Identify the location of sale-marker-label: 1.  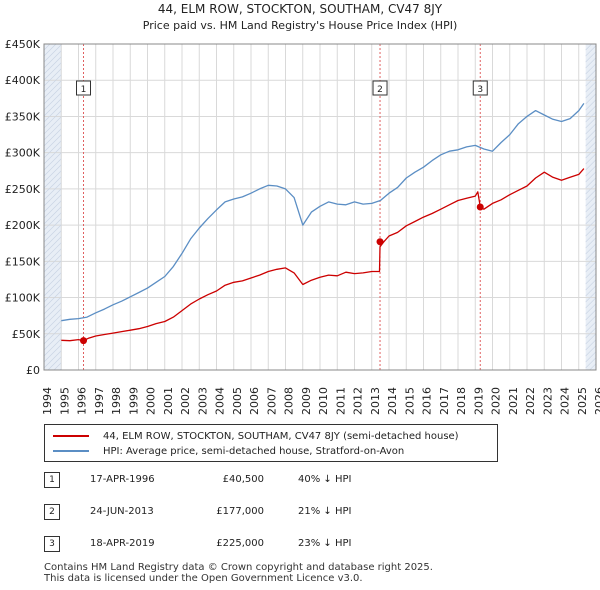
(84, 90).